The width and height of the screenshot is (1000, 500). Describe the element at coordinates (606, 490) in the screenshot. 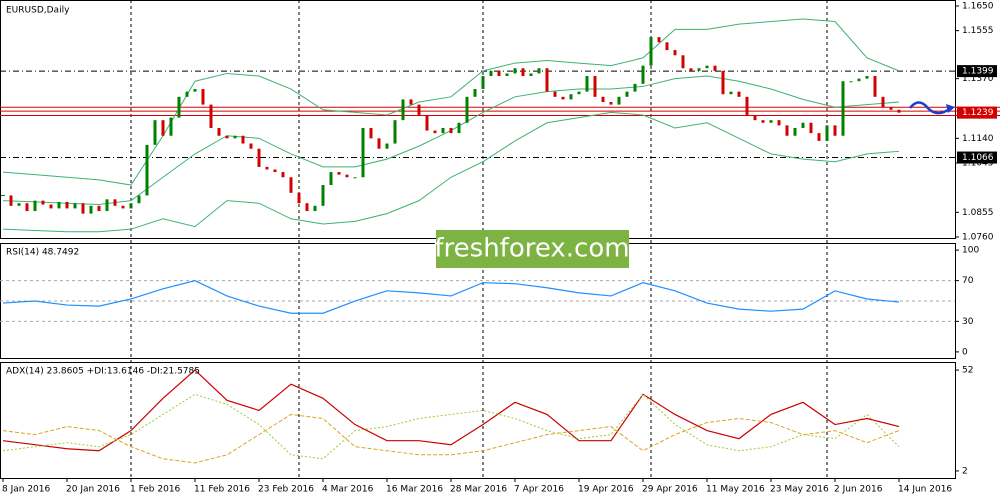

I see `x-tick-label: 19 Apr 2016` at that location.